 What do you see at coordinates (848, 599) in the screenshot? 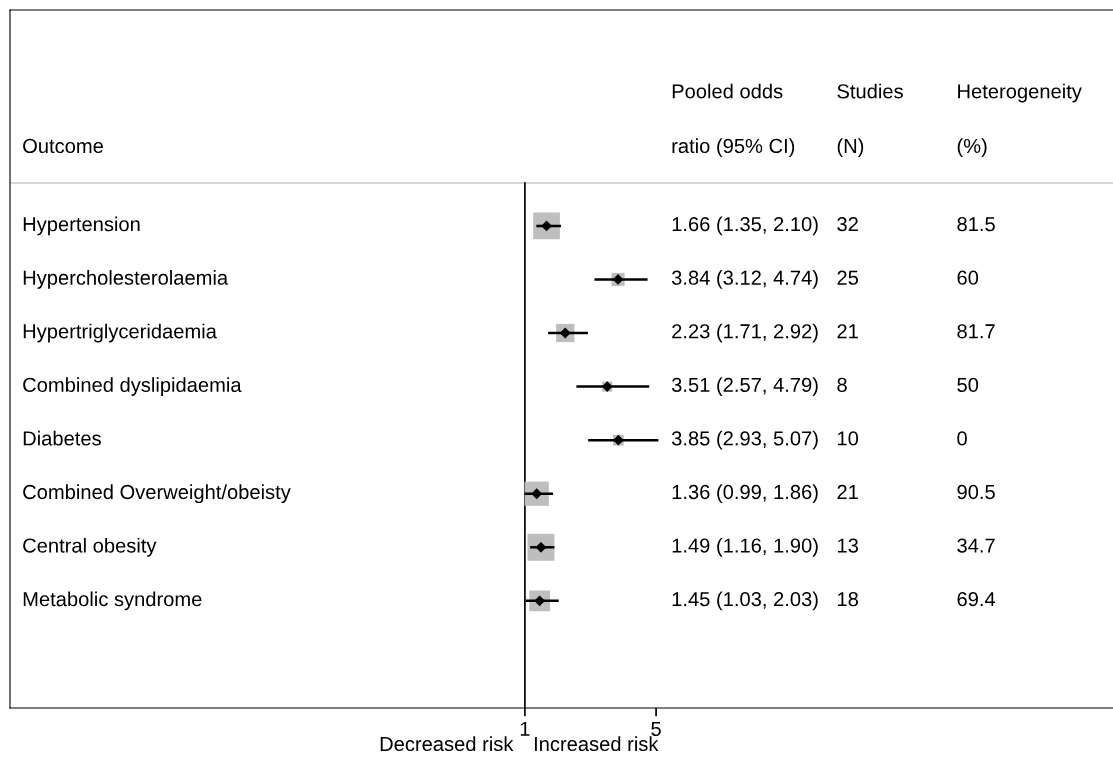
I see `annotation: 18` at bounding box center [848, 599].